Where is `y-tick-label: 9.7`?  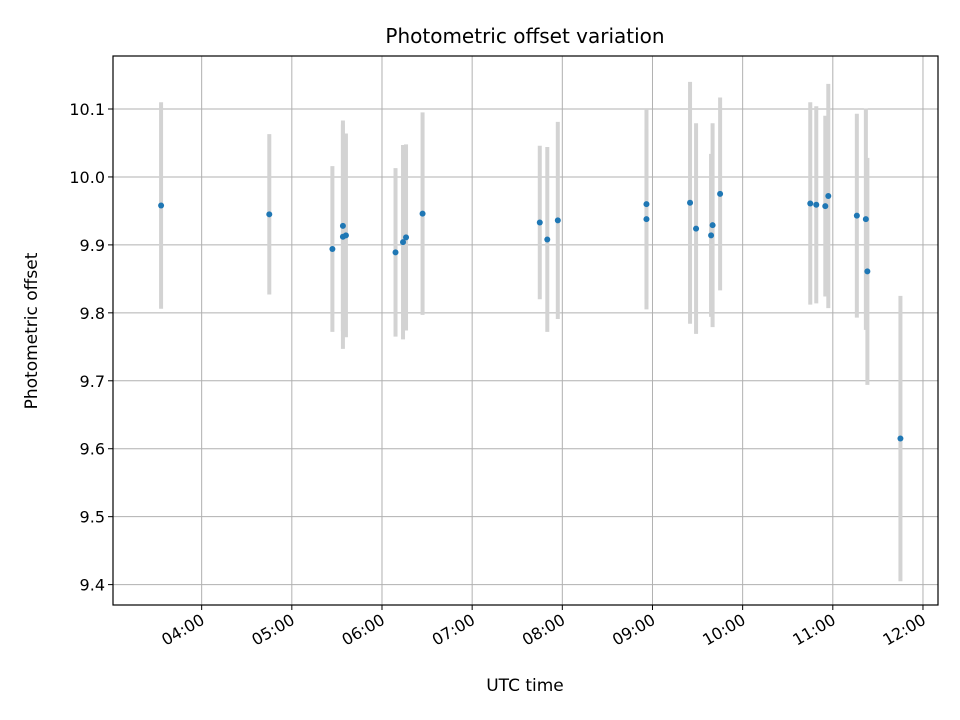 y-tick-label: 9.7 is located at coordinates (92, 381).